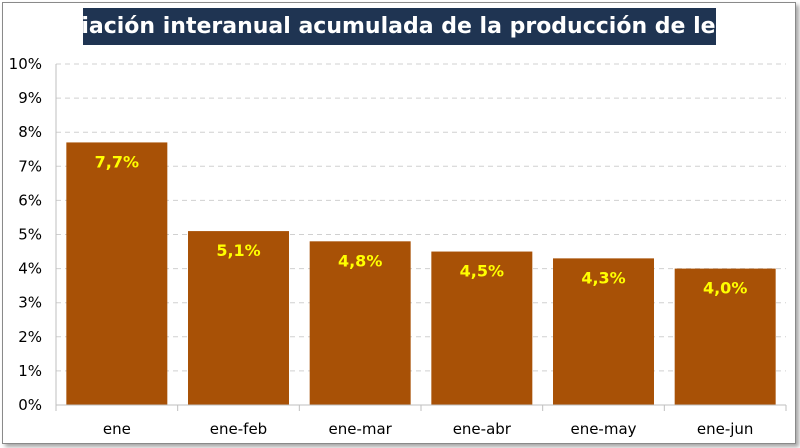 The width and height of the screenshot is (800, 448). I want to click on data-label: 4,8%, so click(360, 260).